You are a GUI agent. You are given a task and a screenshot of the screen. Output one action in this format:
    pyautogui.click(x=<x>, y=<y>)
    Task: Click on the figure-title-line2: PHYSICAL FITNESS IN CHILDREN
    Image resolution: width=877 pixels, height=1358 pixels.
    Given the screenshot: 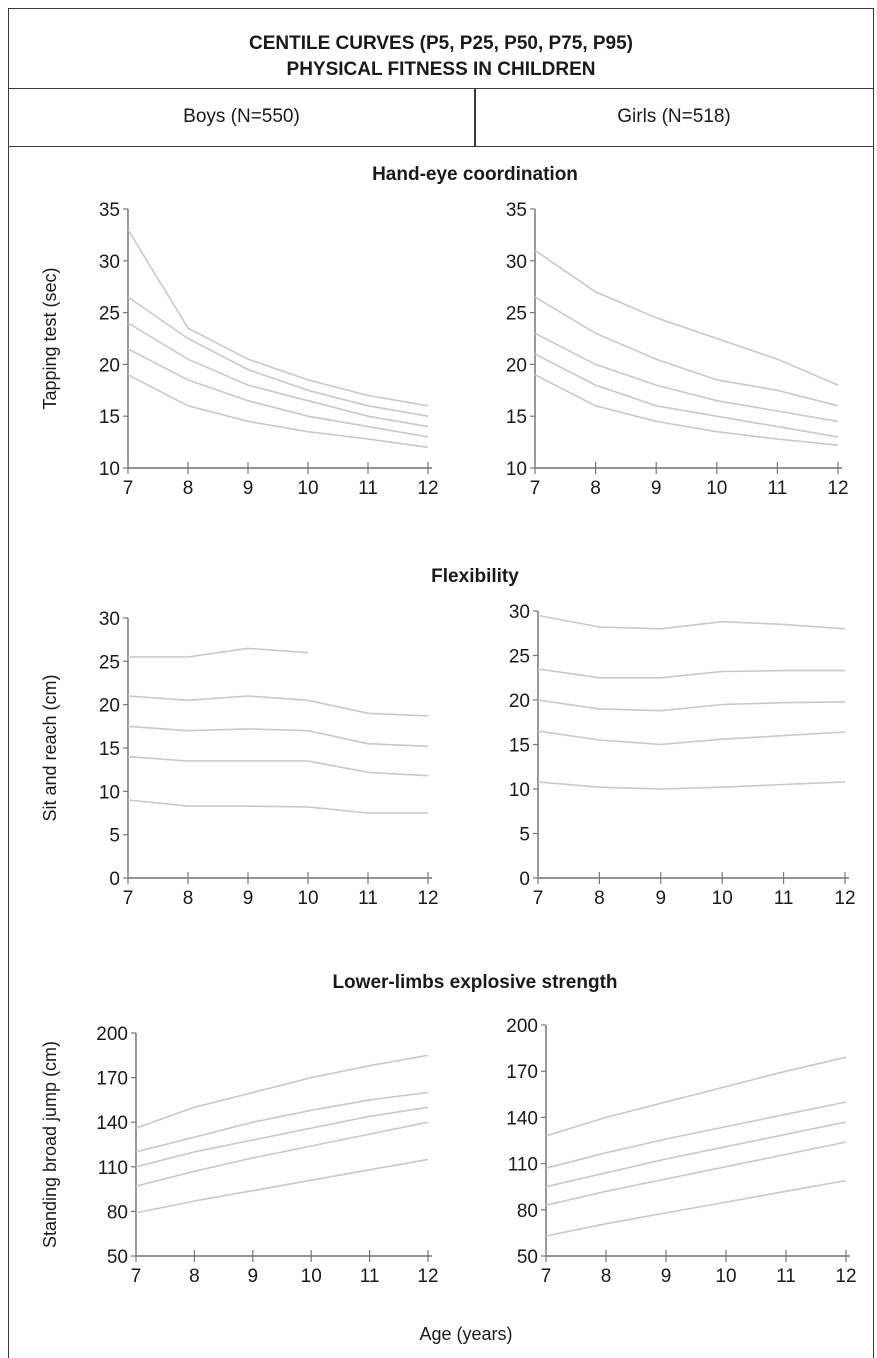 What is the action you would take?
    pyautogui.click(x=441, y=69)
    